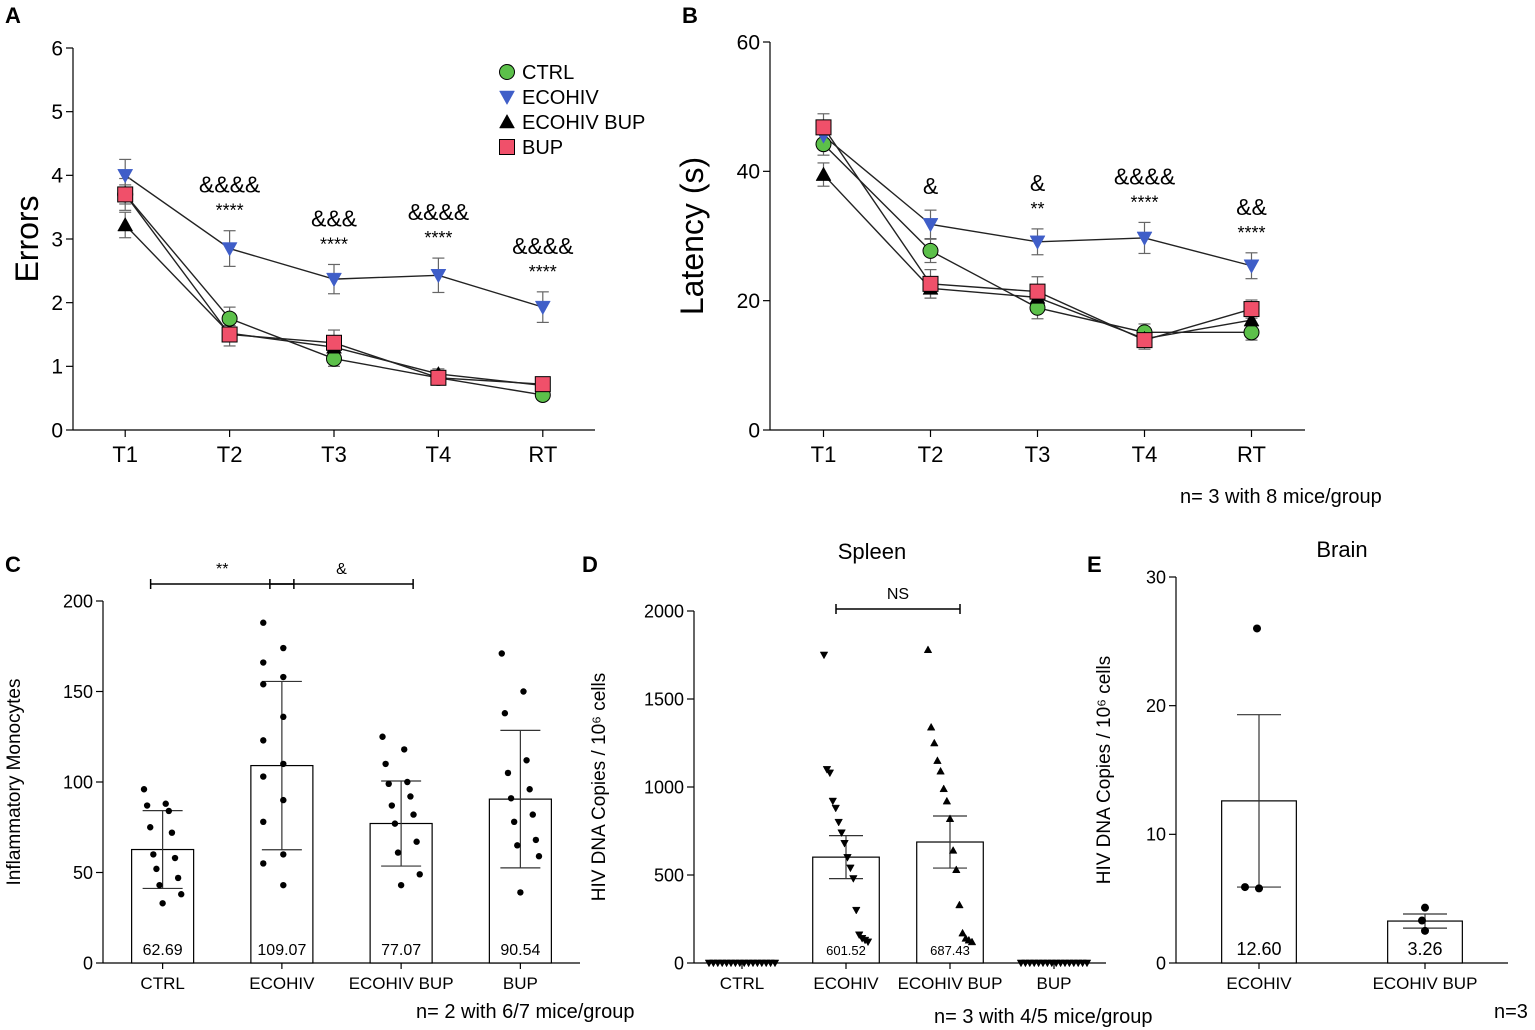 The width and height of the screenshot is (1535, 1030). Describe the element at coordinates (222, 569) in the screenshot. I see `panel-c-significance-label: **` at that location.